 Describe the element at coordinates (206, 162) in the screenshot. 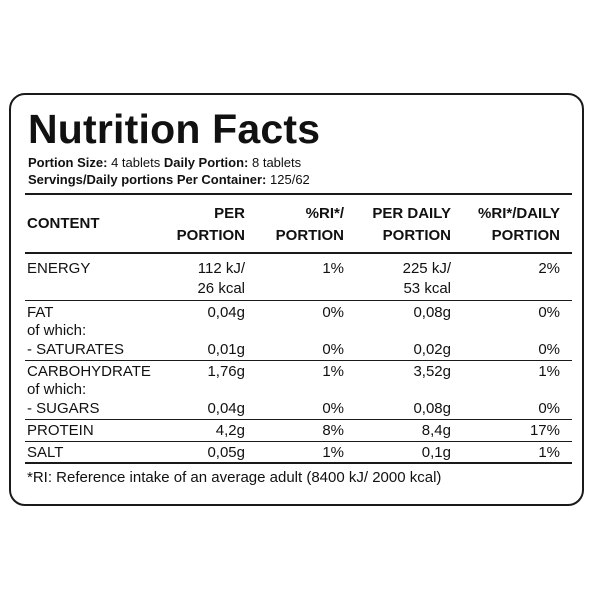

I see `daily-portion-label: Daily Portion:` at that location.